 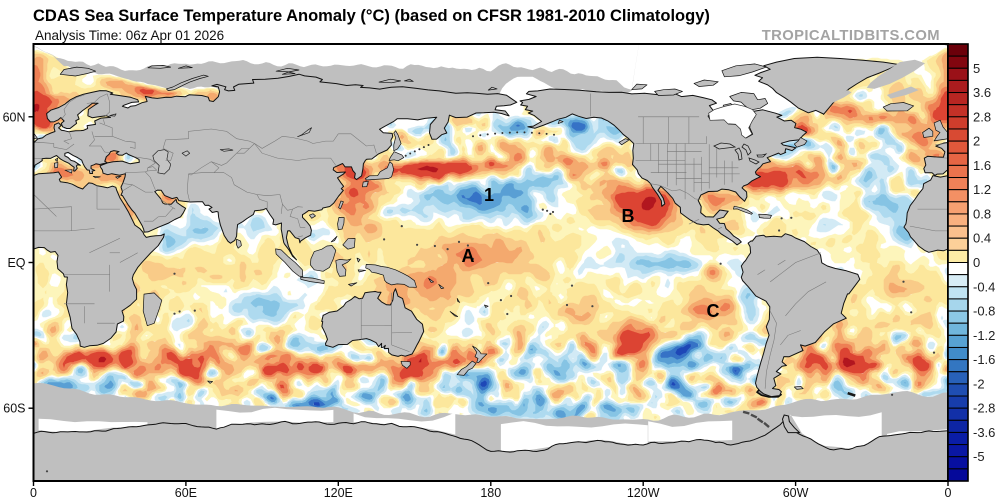 I want to click on svg-text: C, so click(x=713, y=311).